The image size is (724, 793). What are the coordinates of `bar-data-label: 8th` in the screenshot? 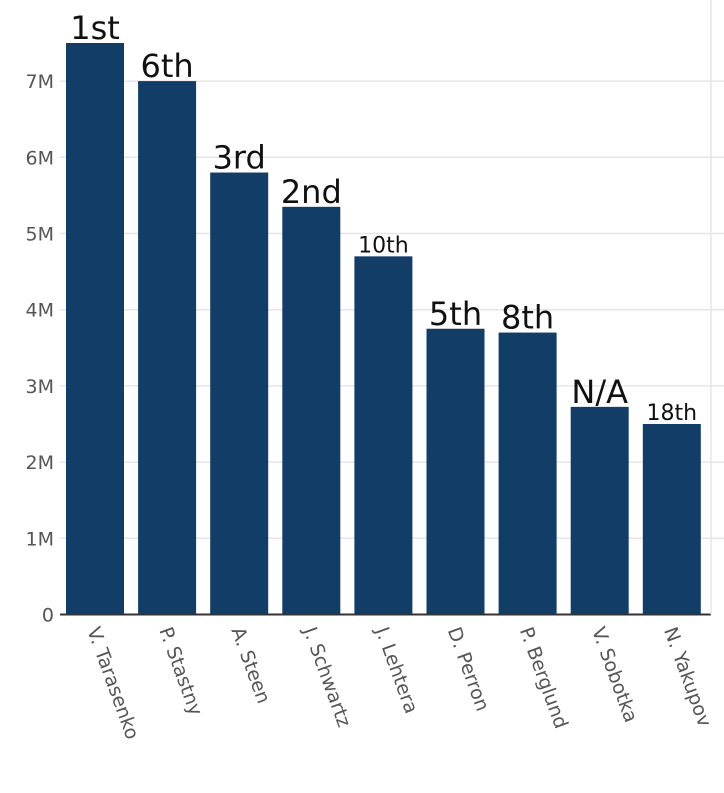 It's located at (527, 318).